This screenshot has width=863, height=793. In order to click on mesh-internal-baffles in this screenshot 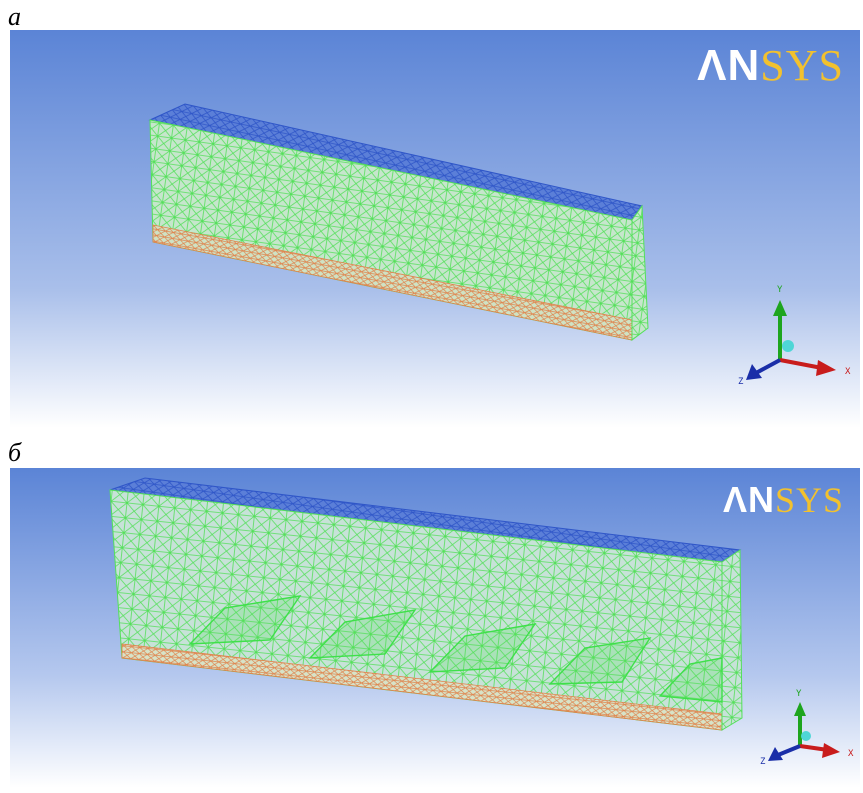, I will do `click(455, 649)`.